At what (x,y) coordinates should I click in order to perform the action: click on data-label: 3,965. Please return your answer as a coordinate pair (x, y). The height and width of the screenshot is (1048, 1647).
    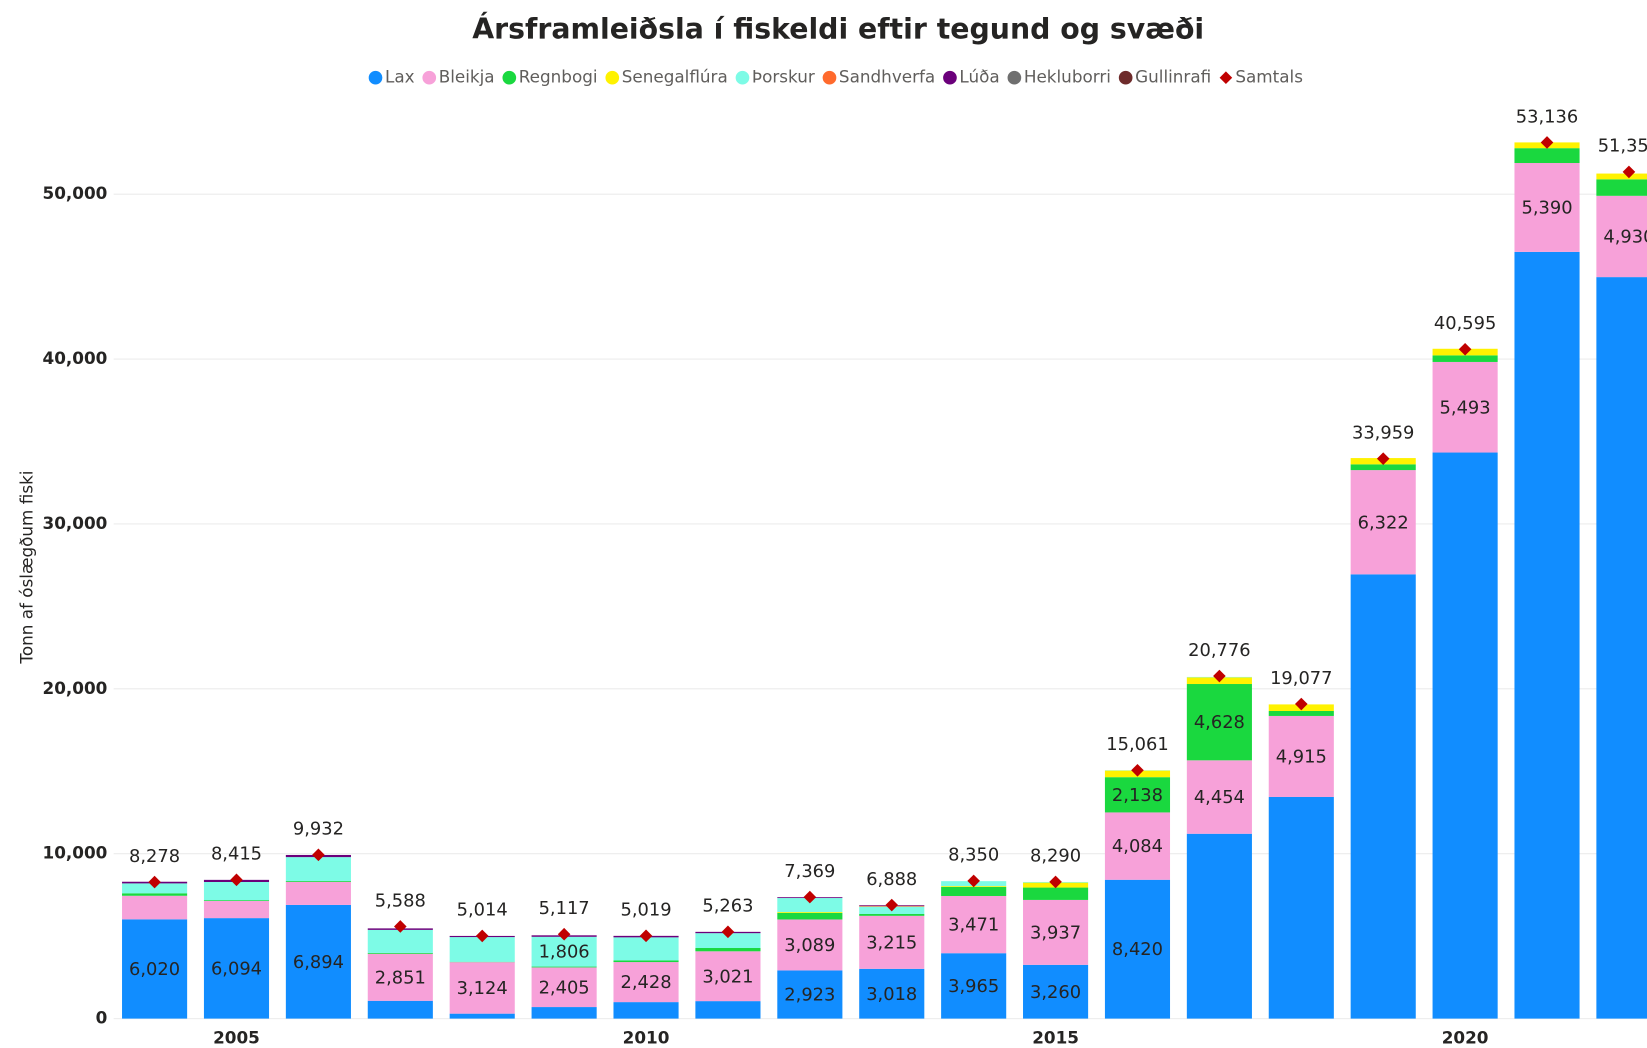
    Looking at the image, I should click on (973, 986).